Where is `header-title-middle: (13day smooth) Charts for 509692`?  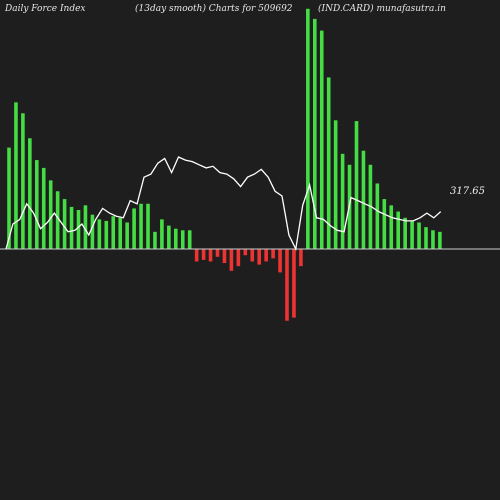
header-title-middle: (13day smooth) Charts for 509692 is located at coordinates (214, 8).